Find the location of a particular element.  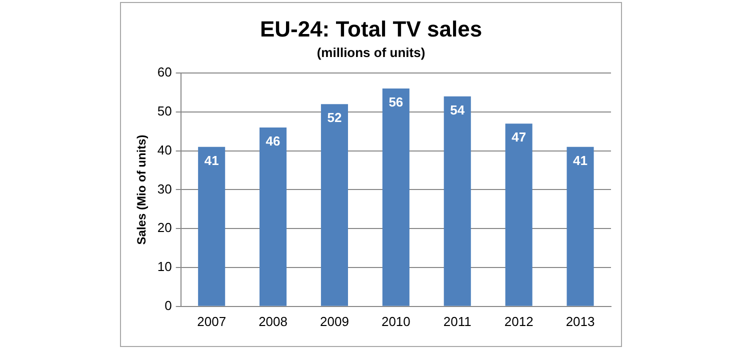

data-label: 52 is located at coordinates (334, 118).